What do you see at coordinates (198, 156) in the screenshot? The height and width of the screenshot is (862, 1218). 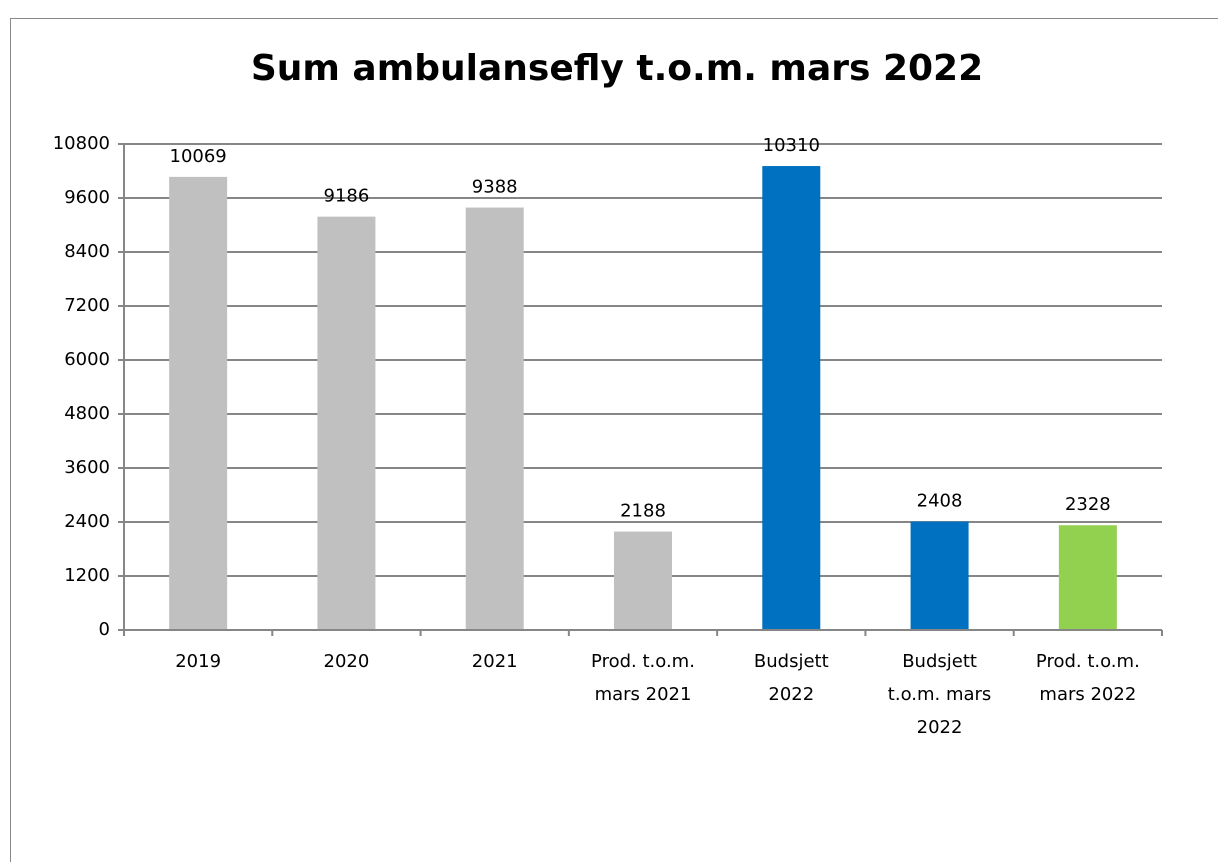 I see `data-label: 10069` at bounding box center [198, 156].